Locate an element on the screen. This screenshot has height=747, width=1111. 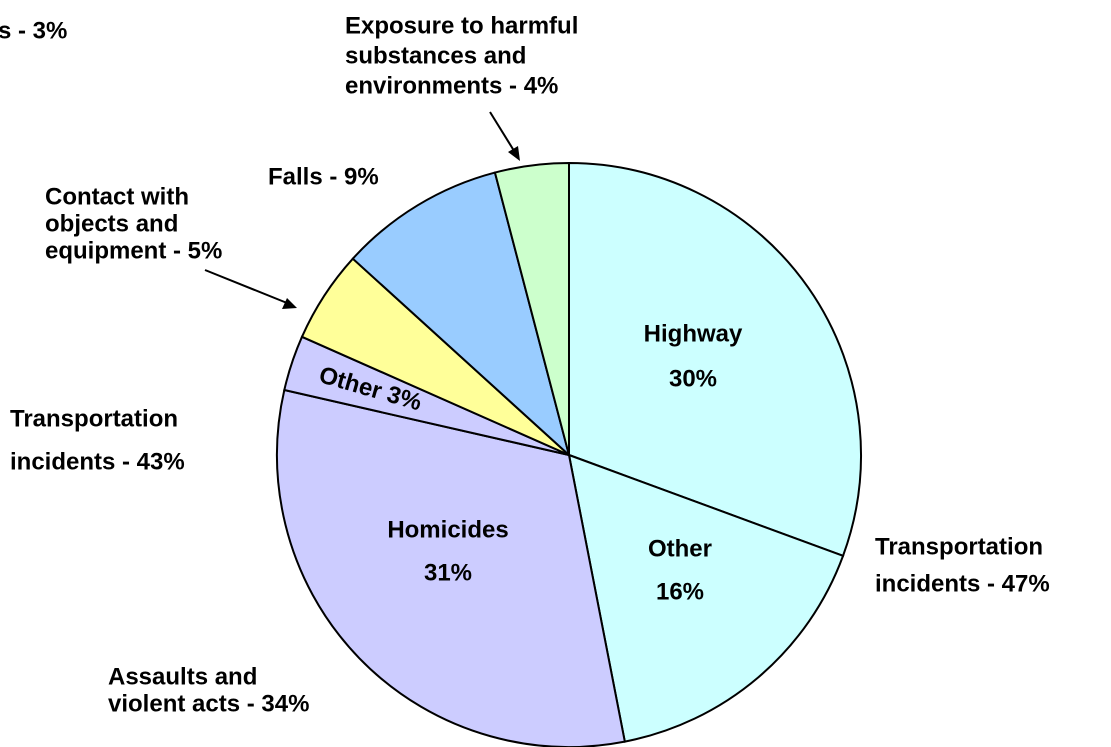
slice-label: objects and is located at coordinates (111, 223).